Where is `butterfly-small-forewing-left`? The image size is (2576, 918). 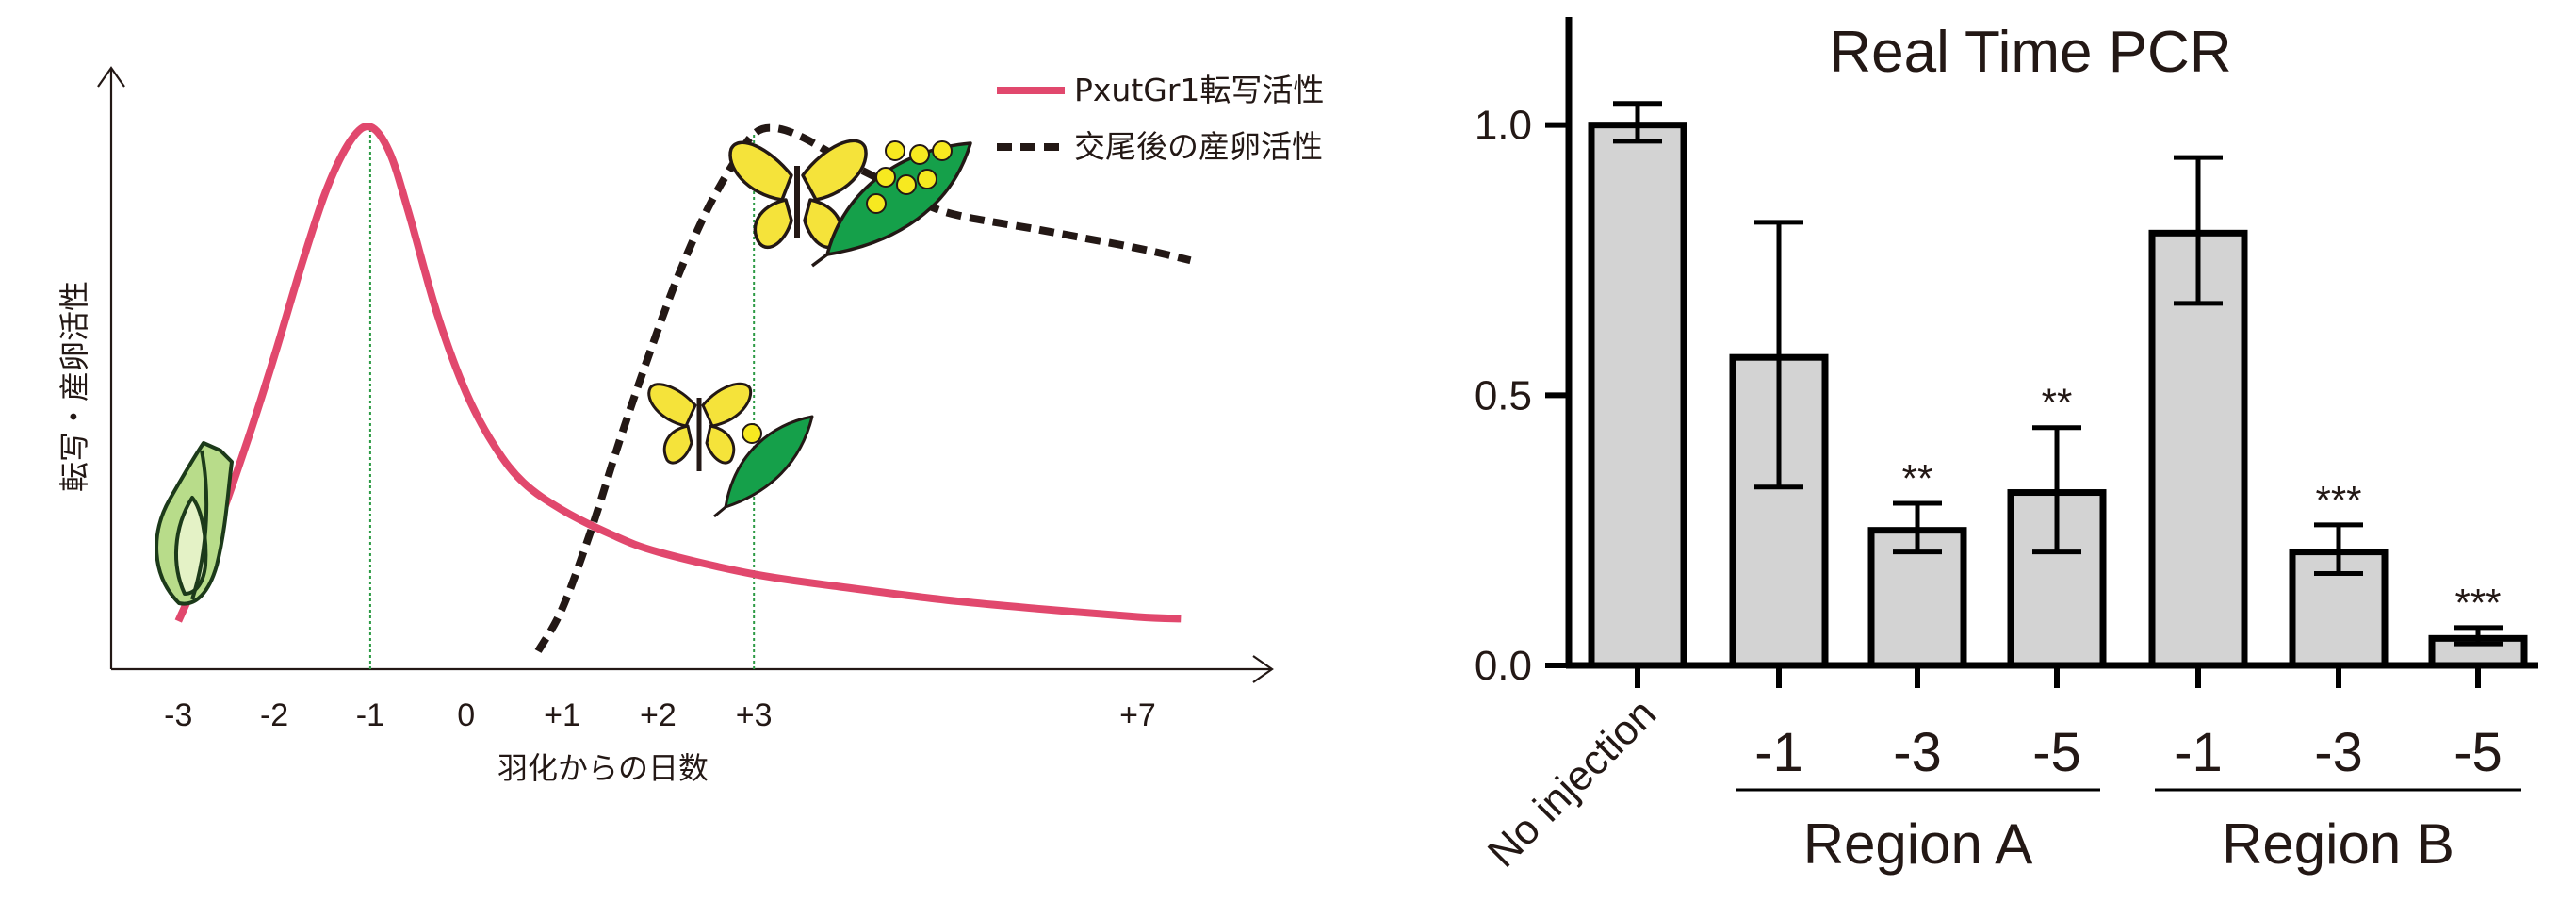 butterfly-small-forewing-left is located at coordinates (672, 405).